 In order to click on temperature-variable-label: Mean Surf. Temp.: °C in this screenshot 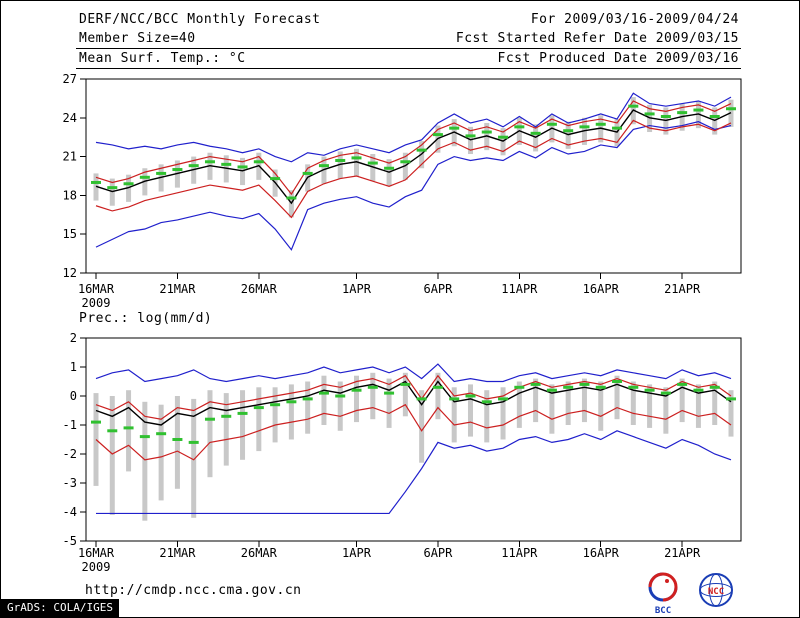, I will do `click(162, 58)`.